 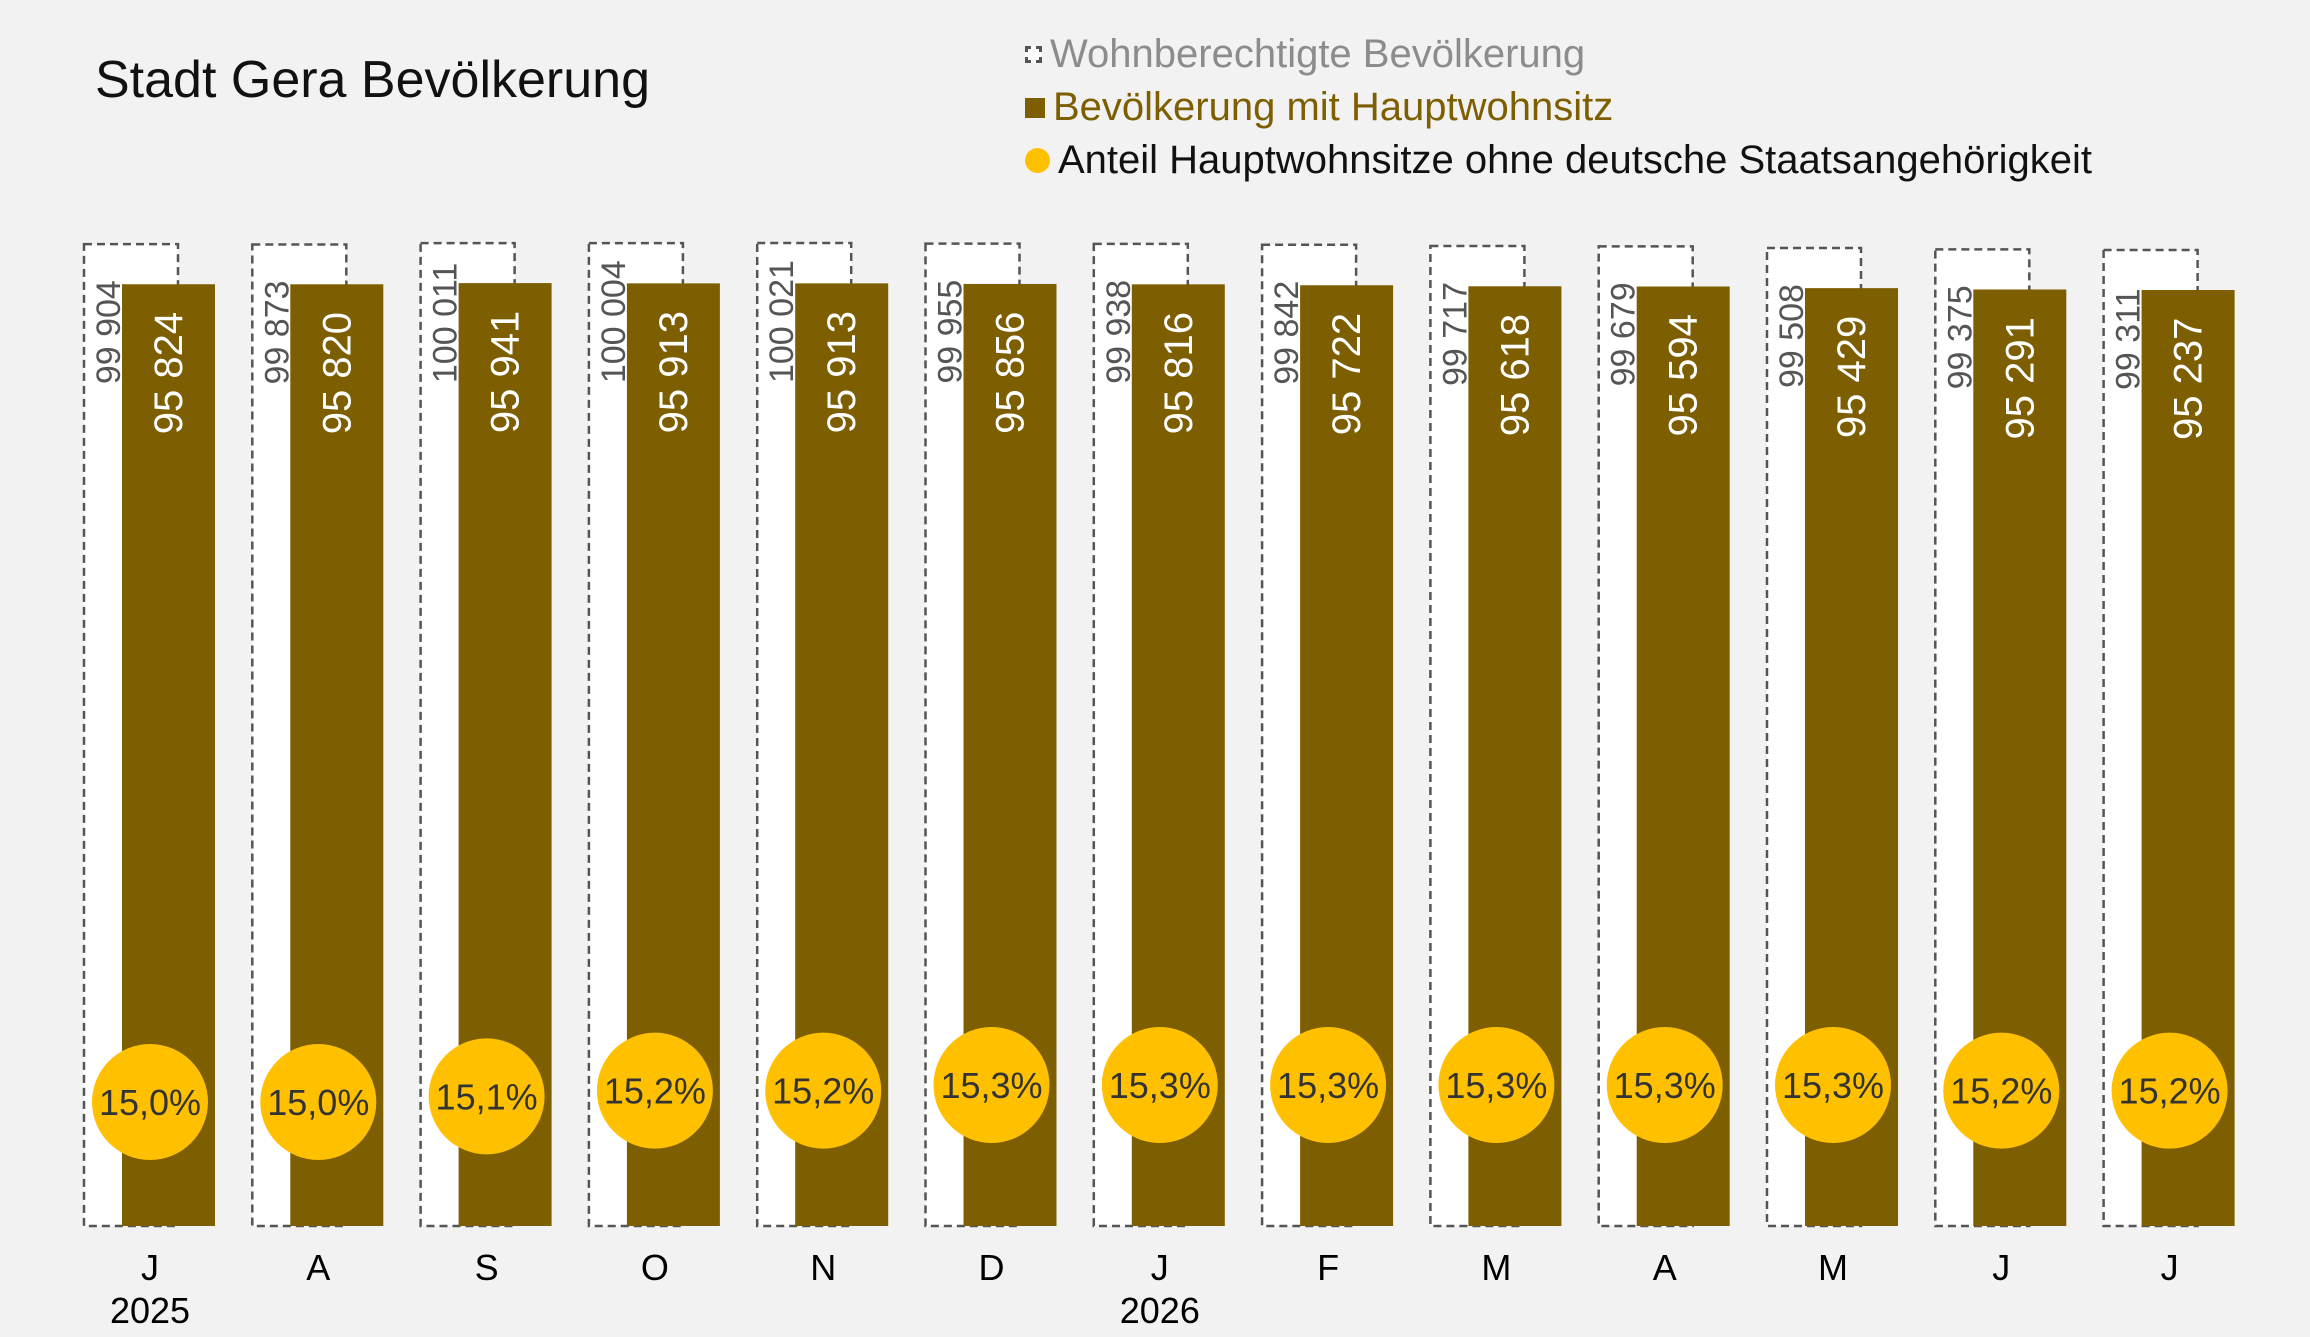 What do you see at coordinates (372, 80) in the screenshot?
I see `chart-title: Stadt Gera Bevölkerung` at bounding box center [372, 80].